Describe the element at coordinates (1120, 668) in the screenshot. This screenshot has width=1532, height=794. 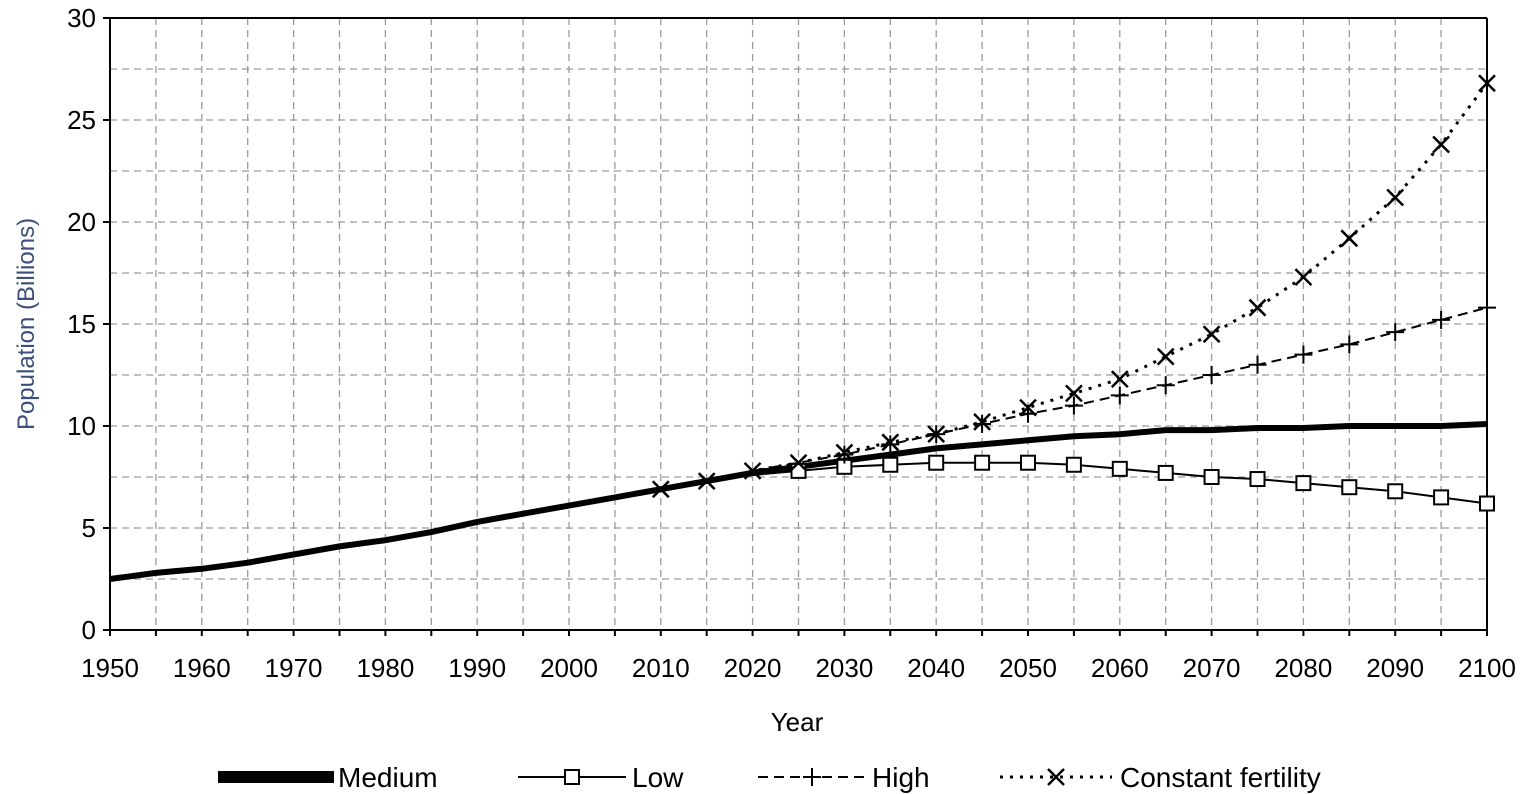
I see `x-tick-label: 2060` at that location.